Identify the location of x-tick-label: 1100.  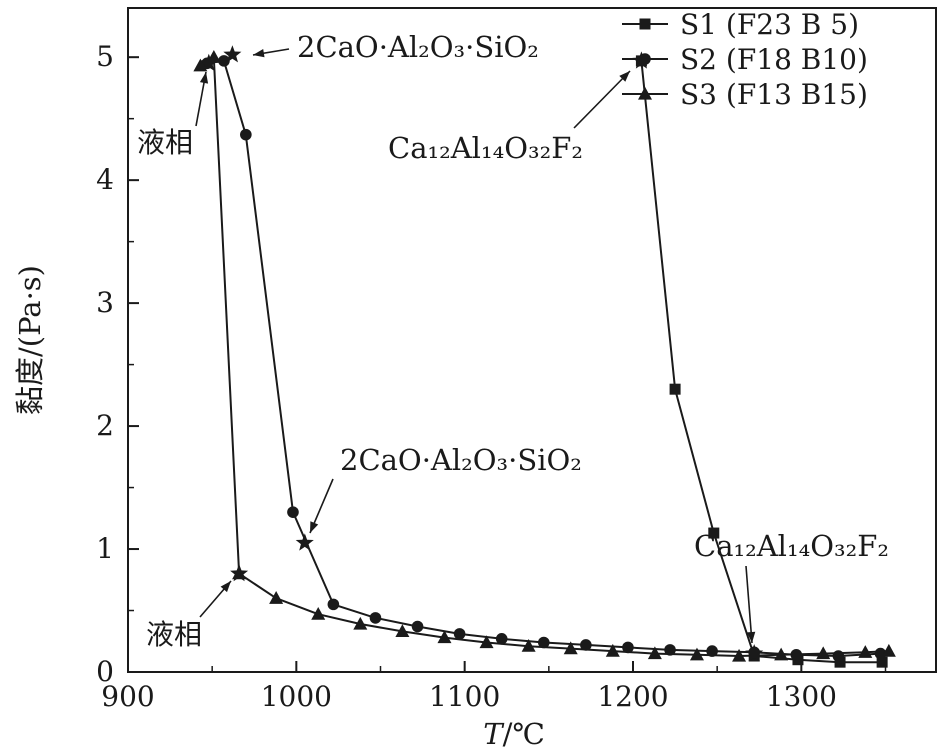
(464, 696).